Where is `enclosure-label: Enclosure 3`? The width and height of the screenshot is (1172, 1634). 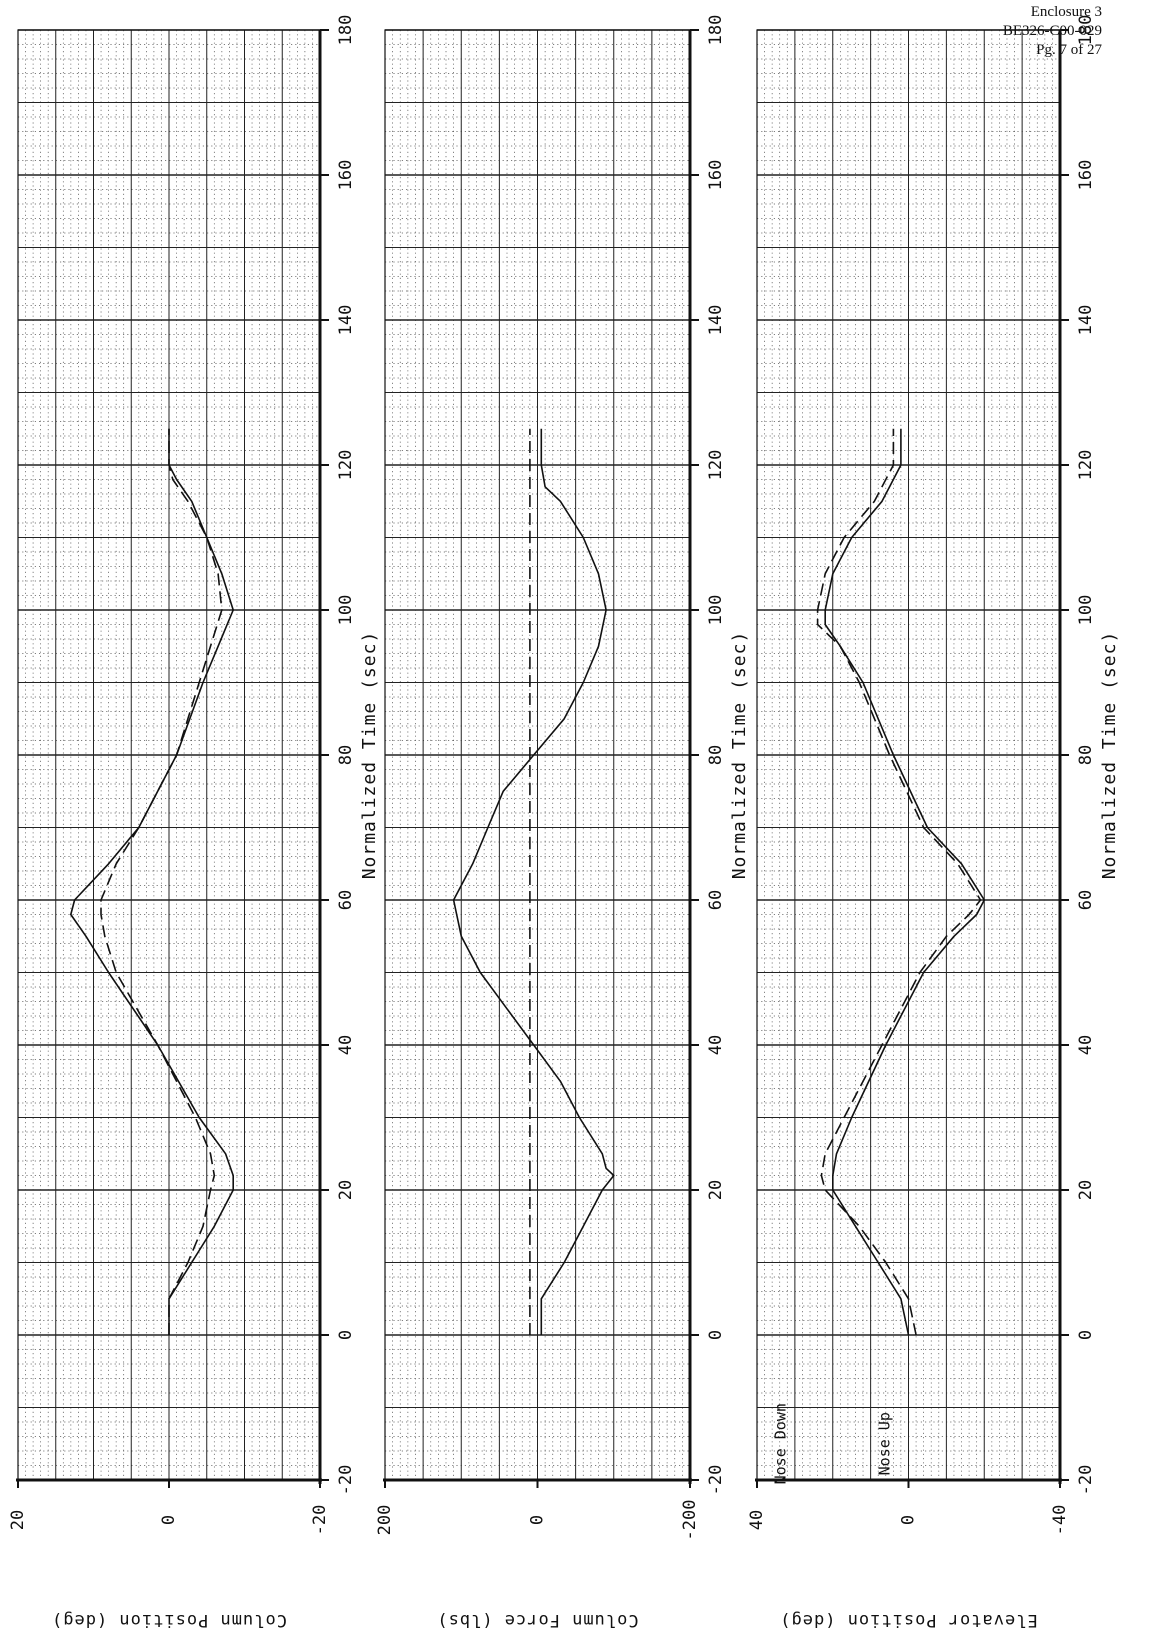
enclosure-label: Enclosure 3 is located at coordinates (1066, 12).